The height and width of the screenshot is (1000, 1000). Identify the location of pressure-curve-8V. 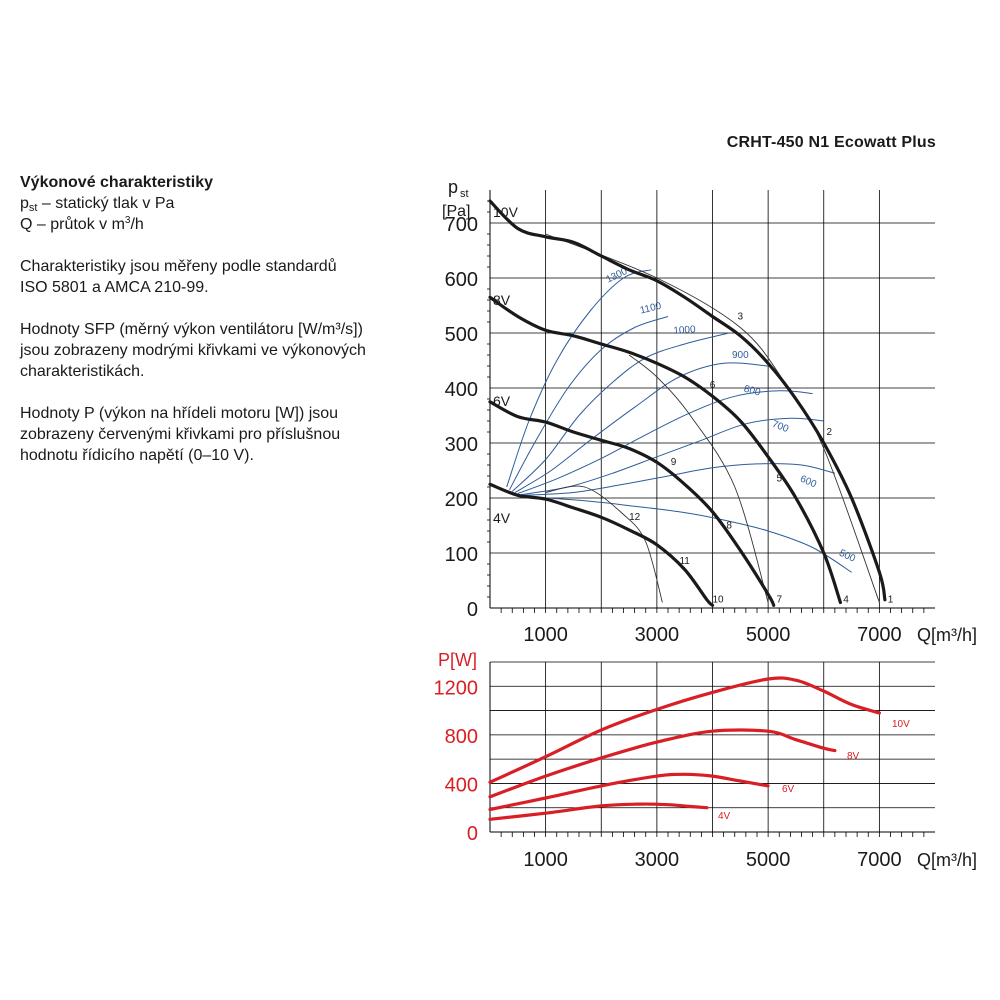
(665, 450).